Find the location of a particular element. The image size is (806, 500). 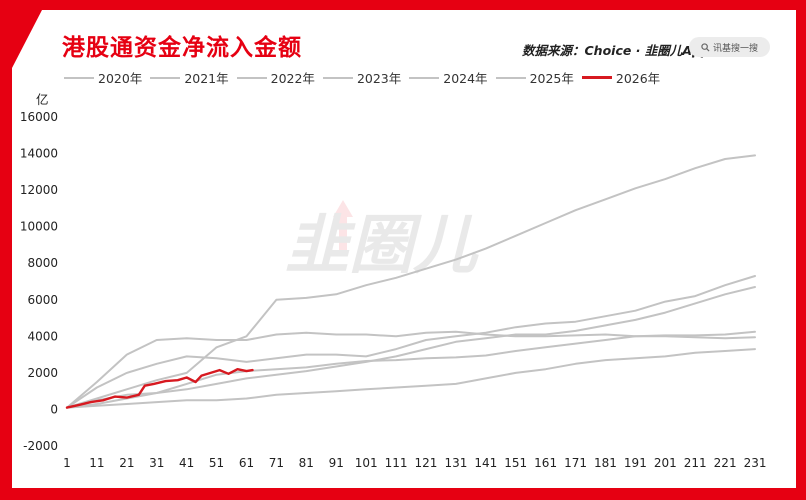

x-tick-label: 41 is located at coordinates (186, 463).